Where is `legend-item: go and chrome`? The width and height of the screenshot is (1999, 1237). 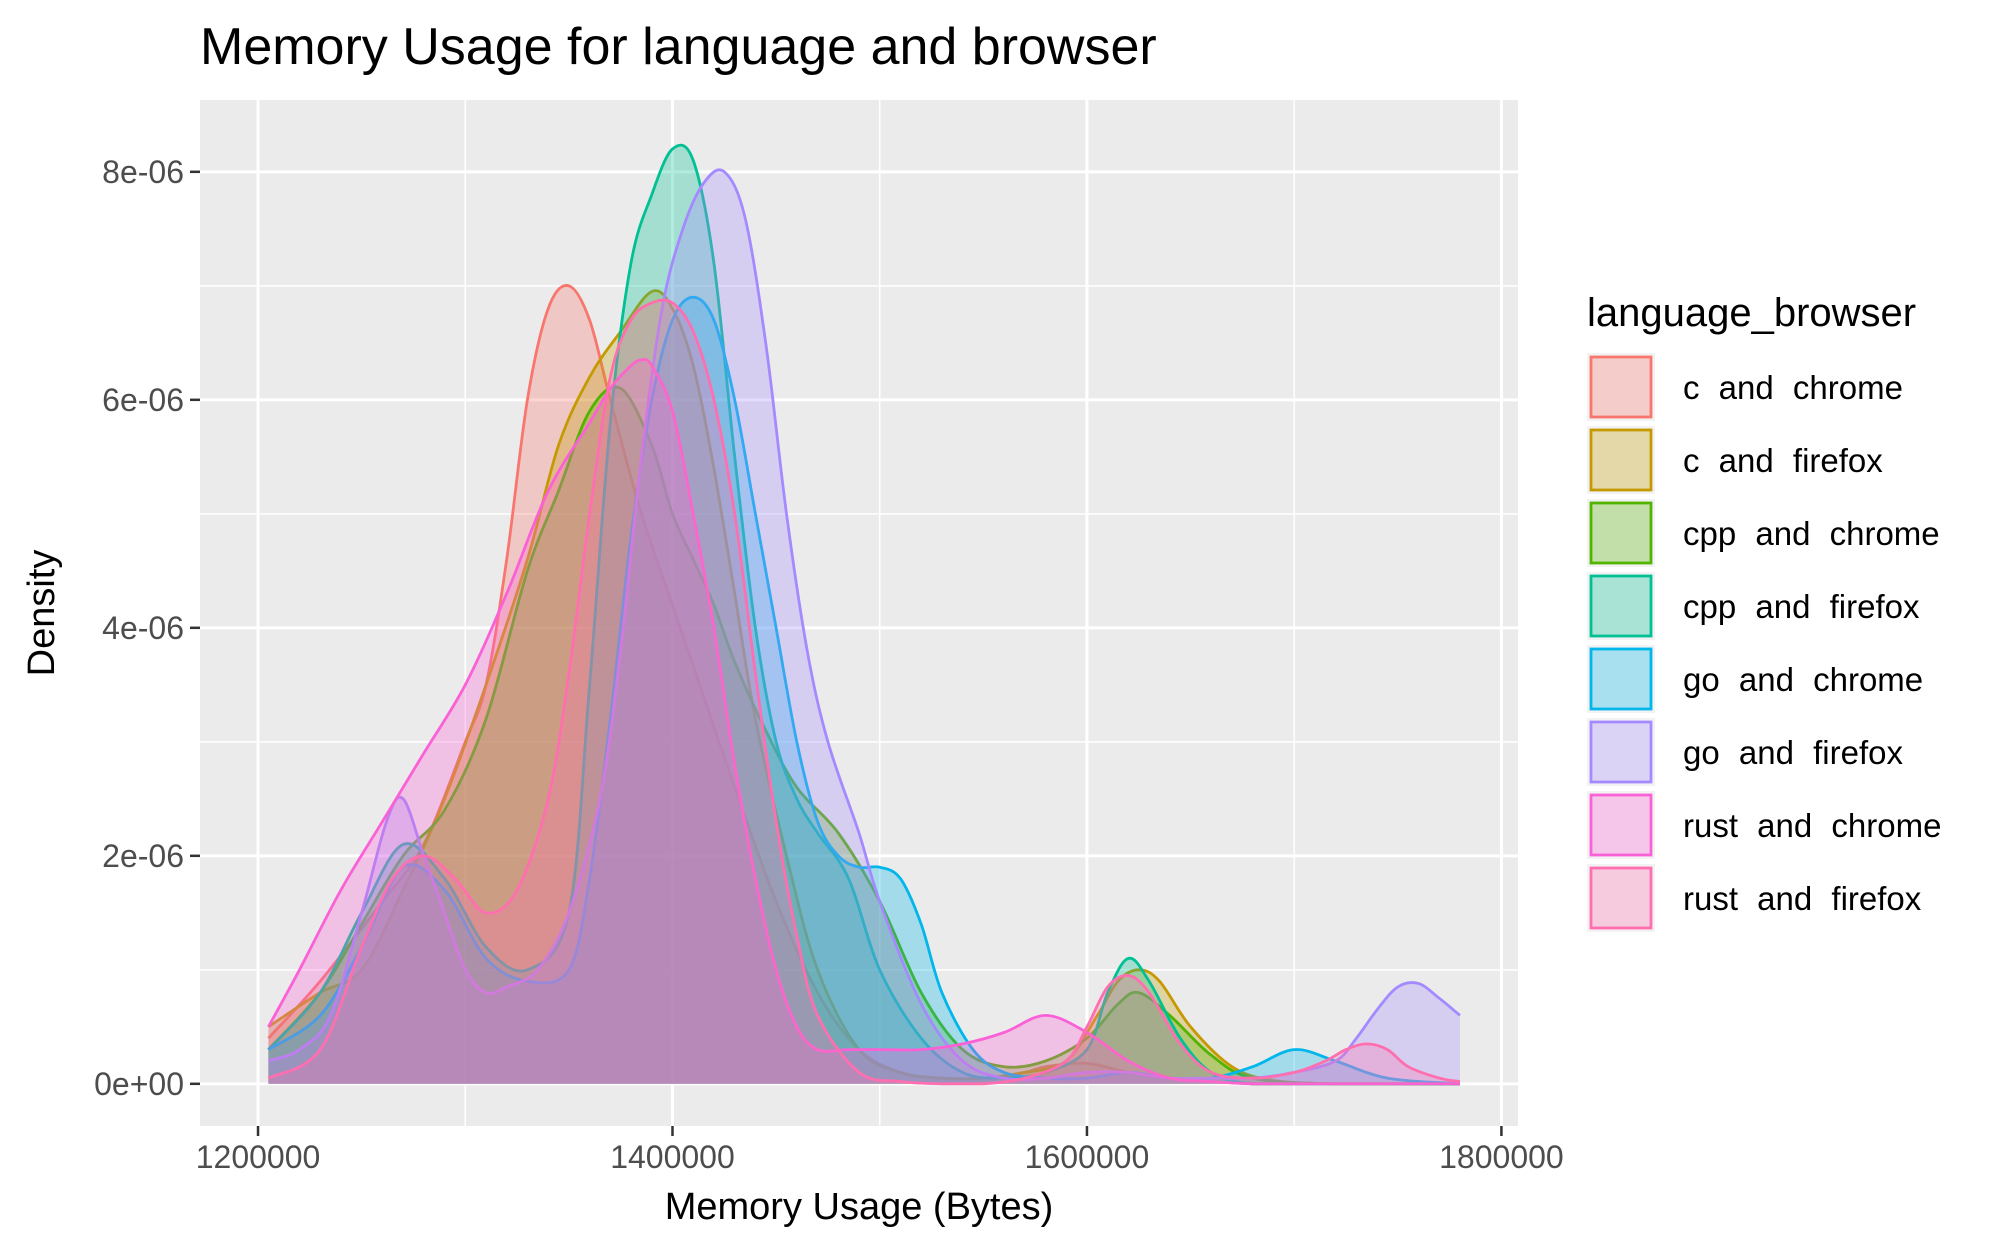 legend-item: go and chrome is located at coordinates (1755, 679).